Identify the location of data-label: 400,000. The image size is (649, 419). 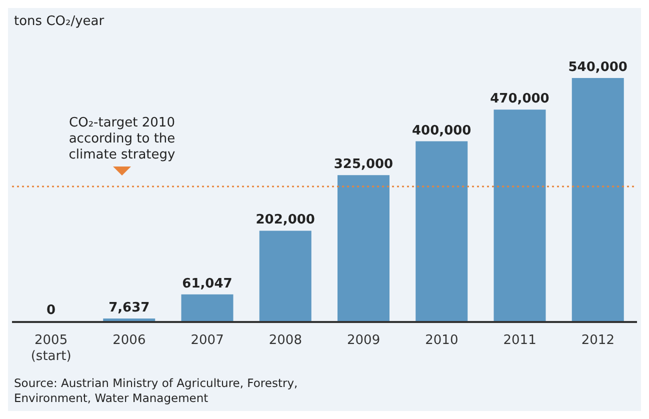
(442, 130).